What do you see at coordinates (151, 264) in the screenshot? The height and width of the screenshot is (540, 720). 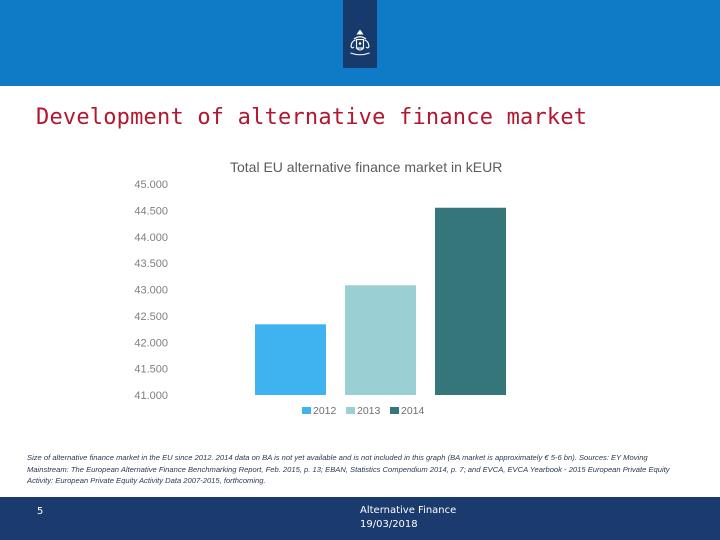 I see `y-tick-label: 43.500` at bounding box center [151, 264].